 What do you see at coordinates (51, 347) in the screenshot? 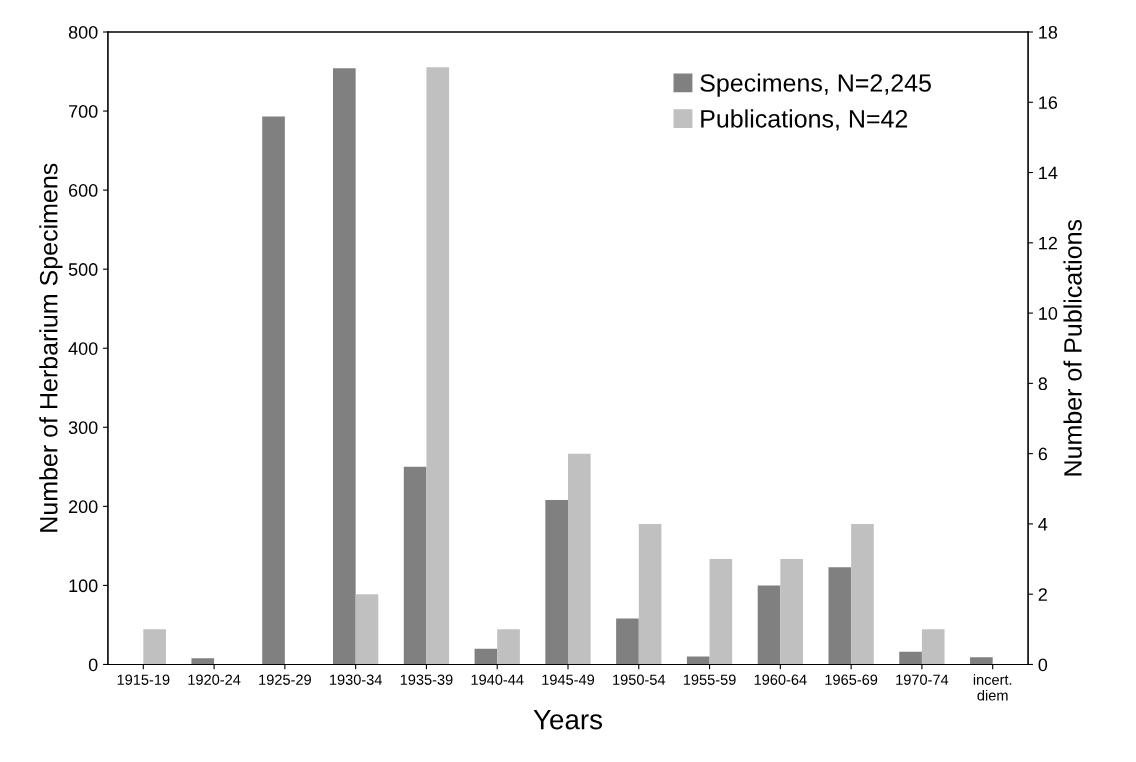
I see `y-axis-title: Number of Herbarium Specimens` at bounding box center [51, 347].